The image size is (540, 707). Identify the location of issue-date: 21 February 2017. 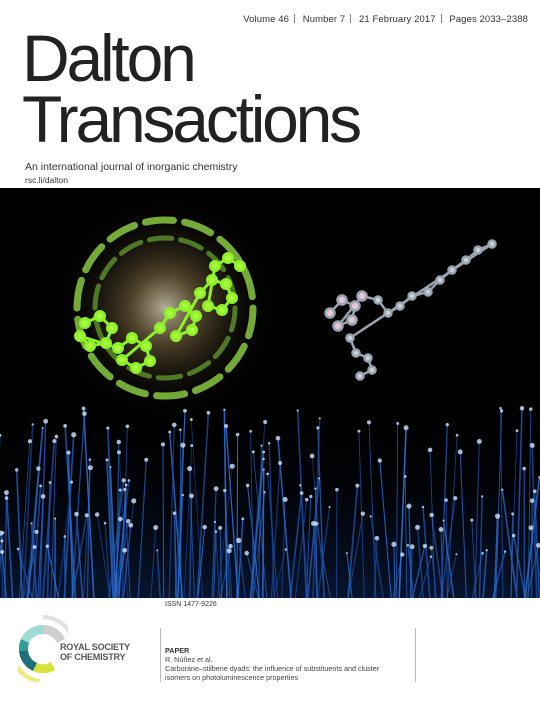
(397, 19).